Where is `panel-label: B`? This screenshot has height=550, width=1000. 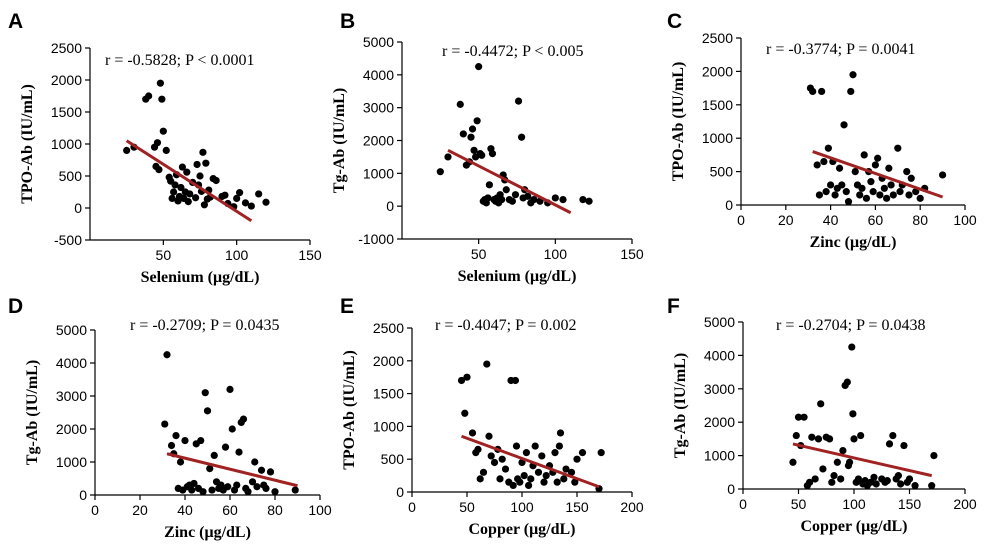 panel-label: B is located at coordinates (347, 21).